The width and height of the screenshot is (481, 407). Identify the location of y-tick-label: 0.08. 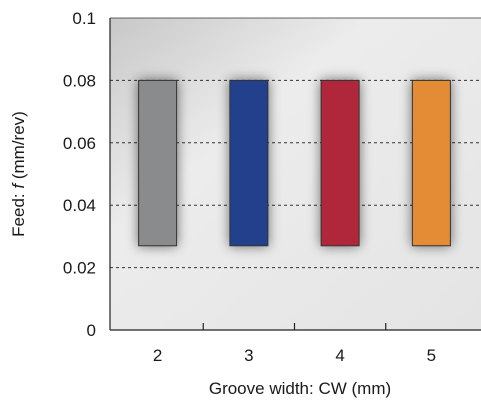
(79, 80).